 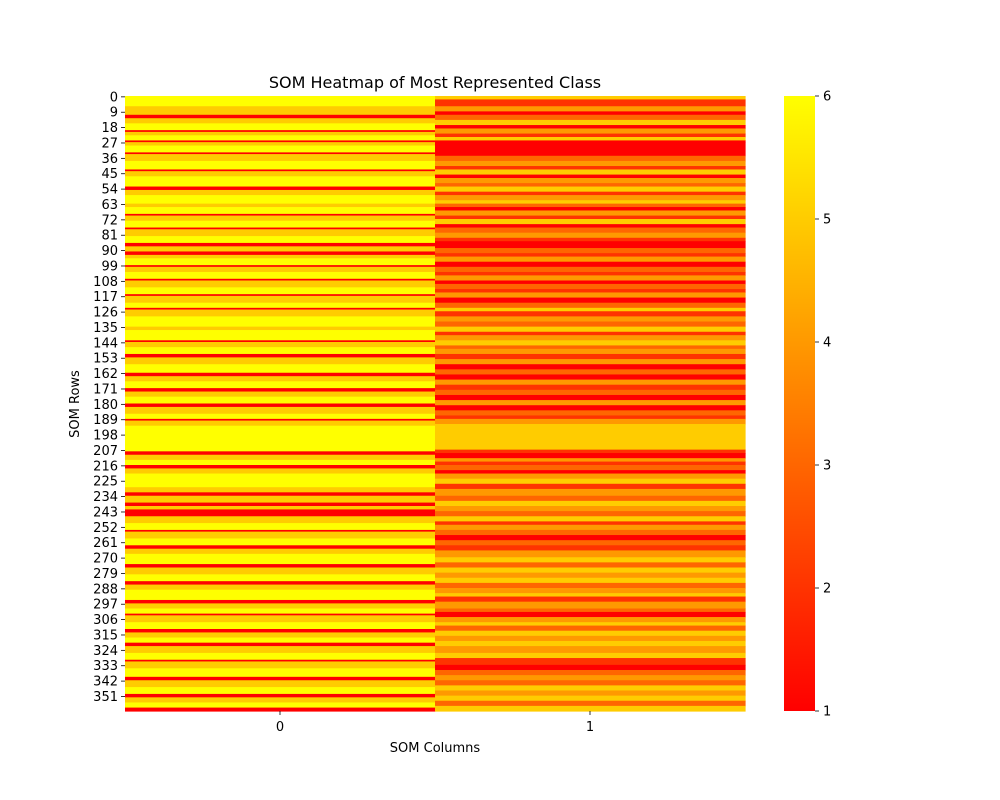 What do you see at coordinates (105, 359) in the screenshot?
I see `y-tick-label: 153` at bounding box center [105, 359].